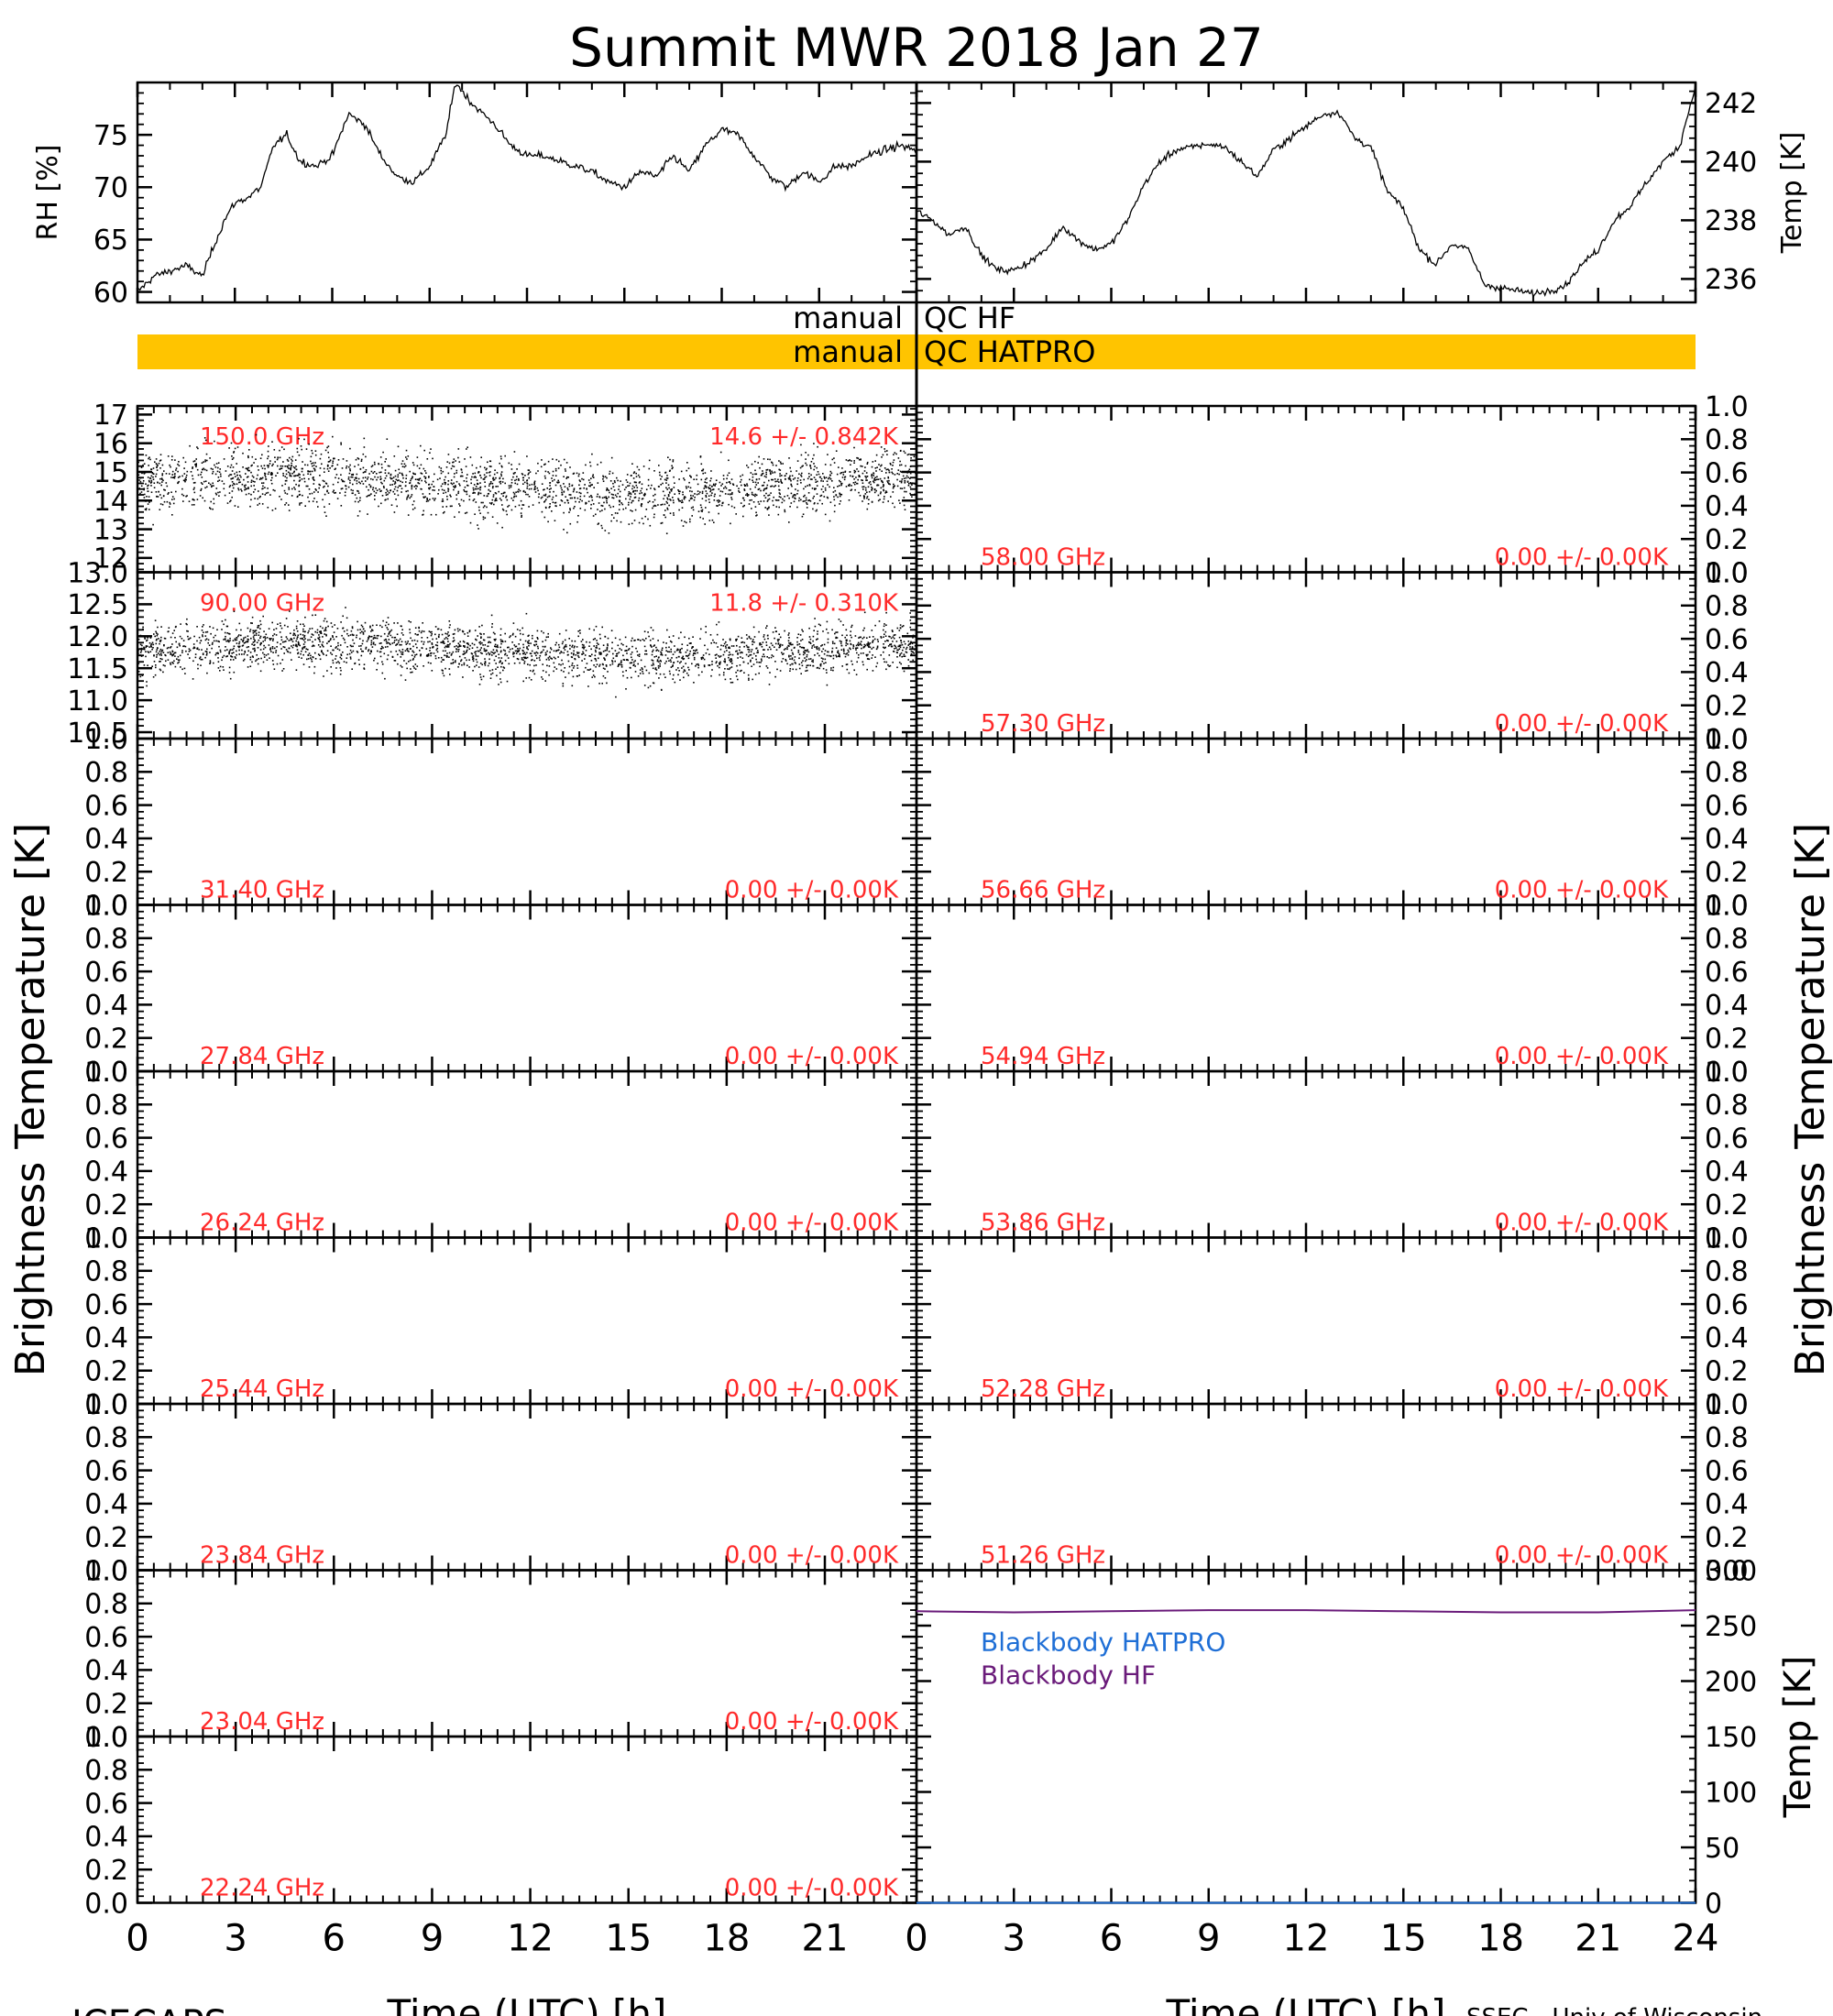 The height and width of the screenshot is (2016, 1833). Describe the element at coordinates (804, 604) in the screenshot. I see `panel-stat-label: 11.8 +/- 0.310K` at that location.